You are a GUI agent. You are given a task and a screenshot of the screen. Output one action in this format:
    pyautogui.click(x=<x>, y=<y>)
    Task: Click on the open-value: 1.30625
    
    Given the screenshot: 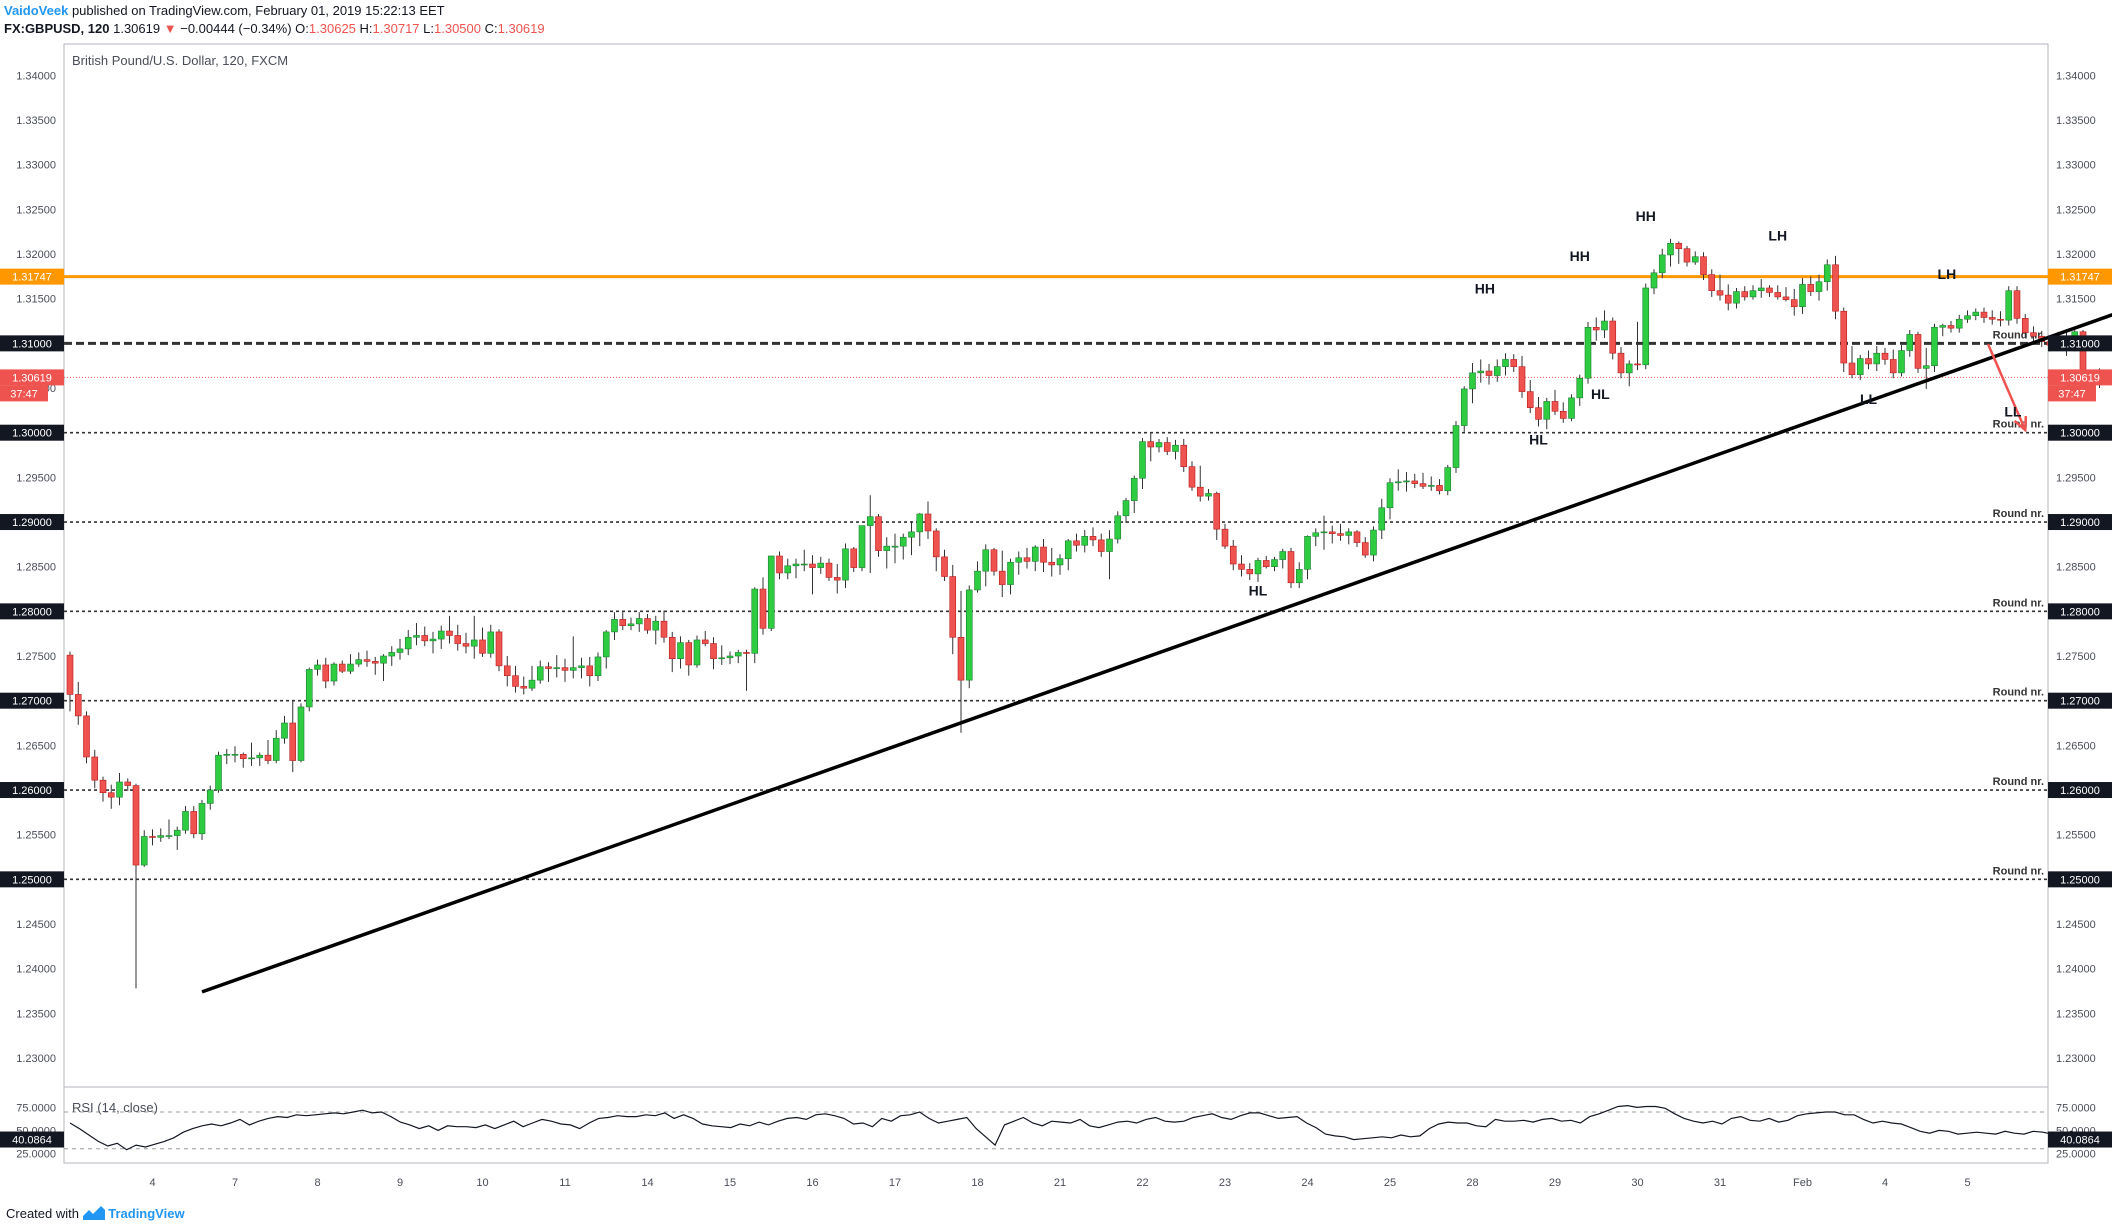 What is the action you would take?
    pyautogui.click(x=332, y=28)
    